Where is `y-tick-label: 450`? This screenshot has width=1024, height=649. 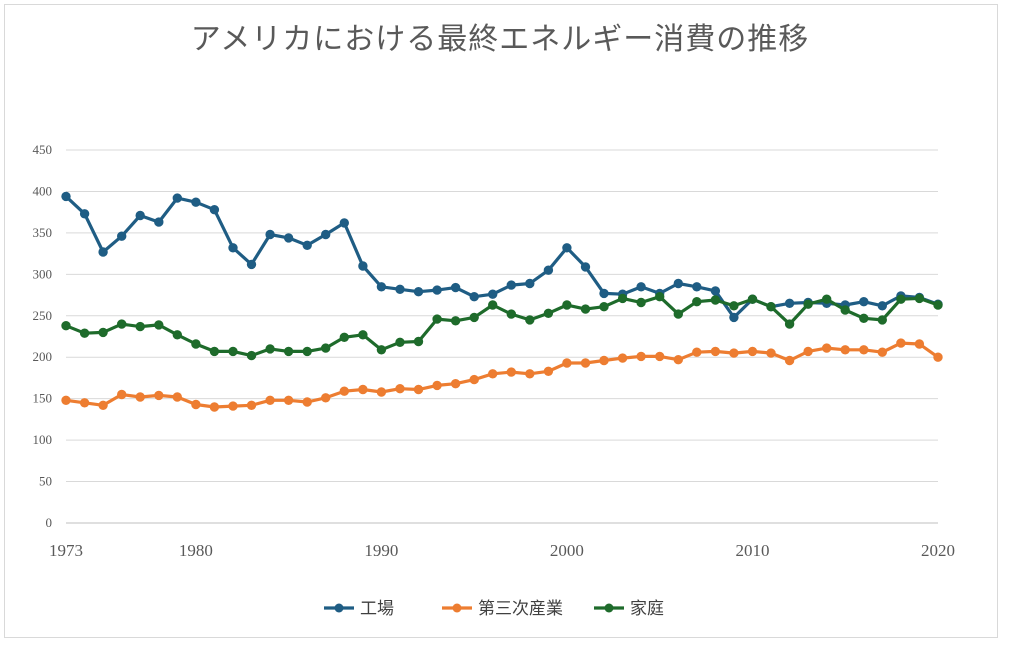 y-tick-label: 450 is located at coordinates (43, 149).